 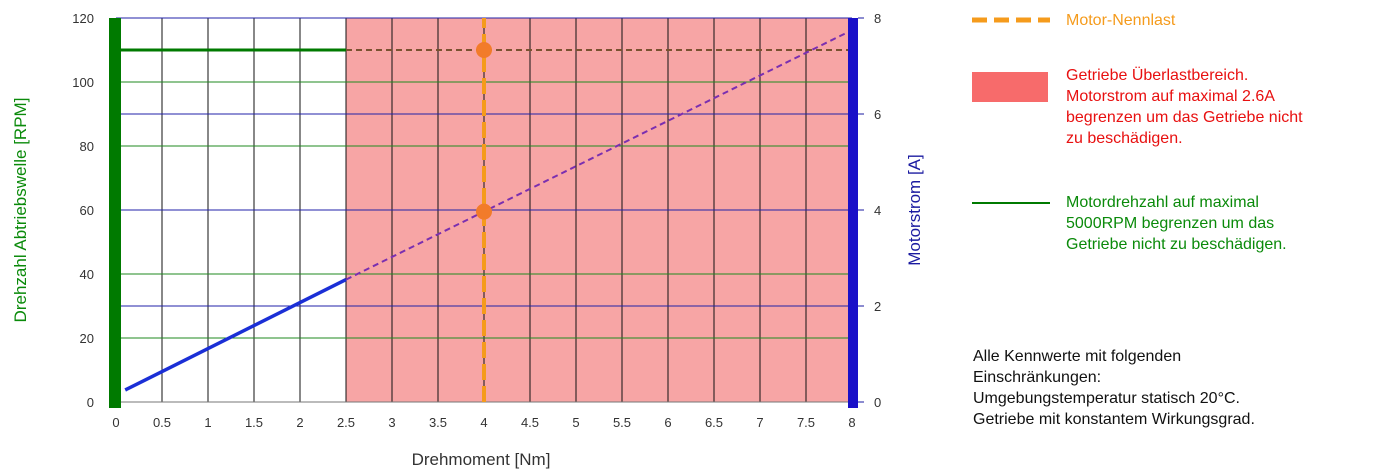 I want to click on x-tick-label: 6, so click(x=667, y=422).